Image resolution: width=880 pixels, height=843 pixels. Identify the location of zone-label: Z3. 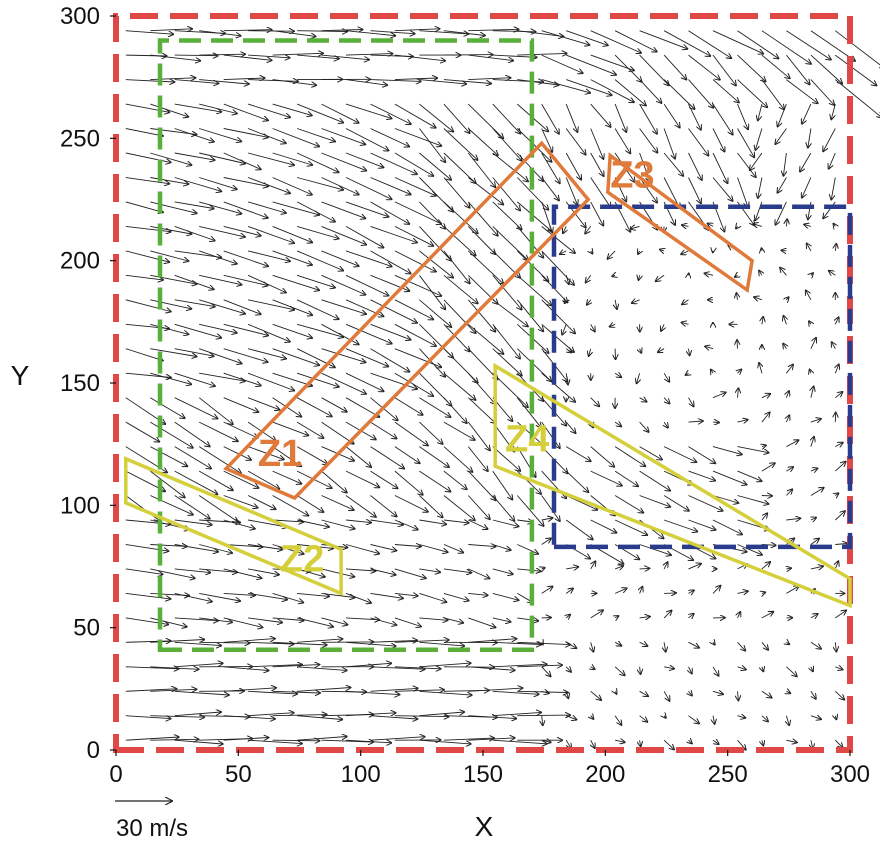
(632, 175).